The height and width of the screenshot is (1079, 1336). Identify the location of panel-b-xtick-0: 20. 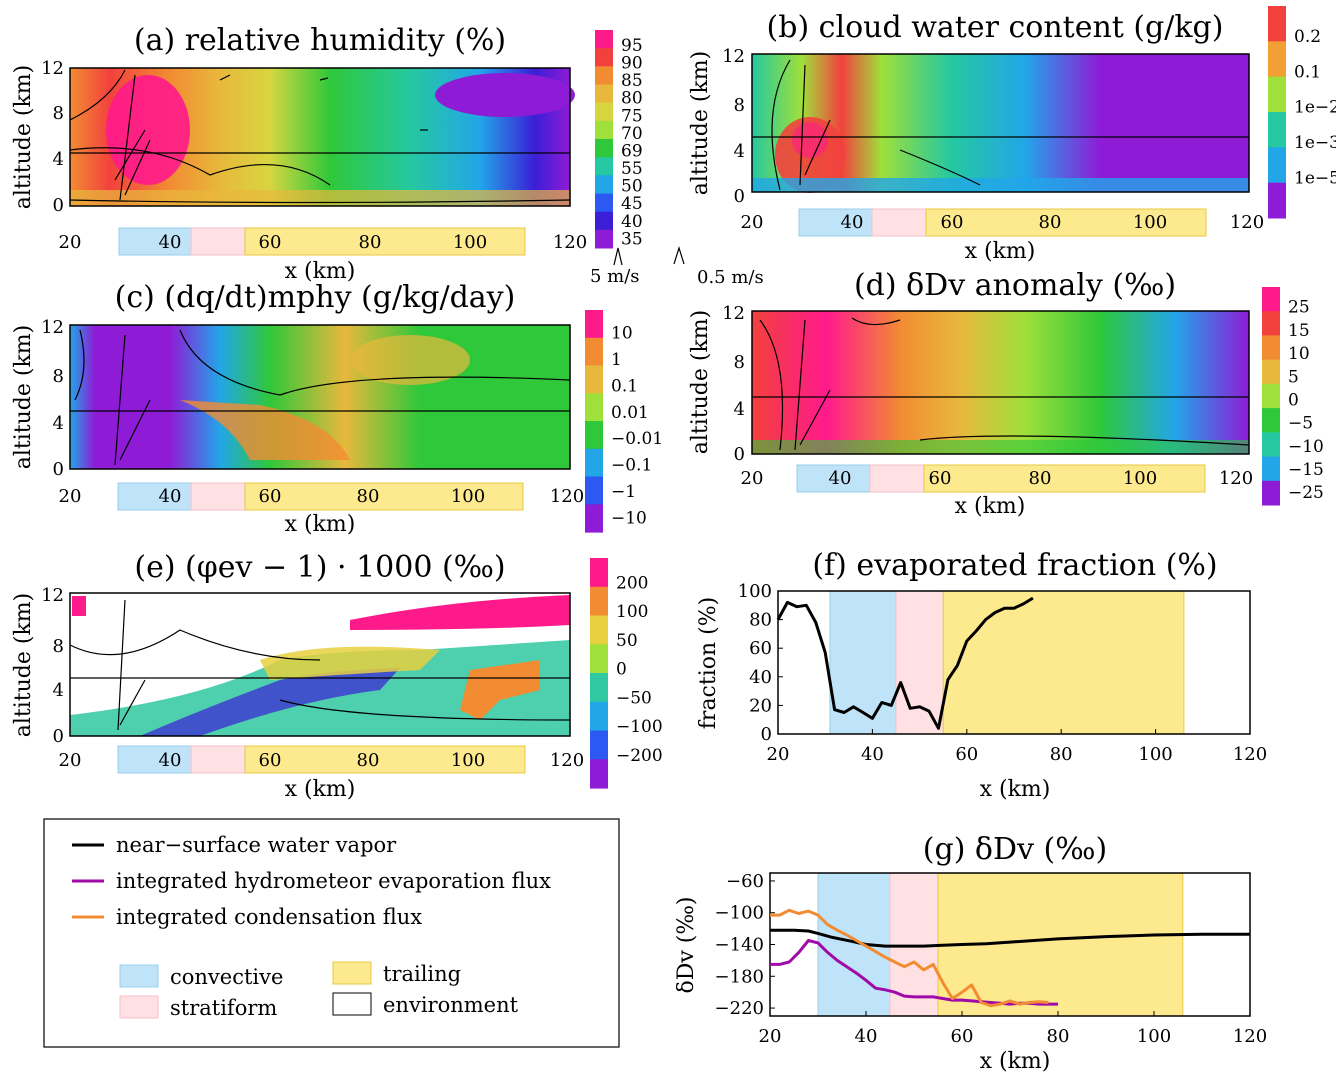
(752, 222).